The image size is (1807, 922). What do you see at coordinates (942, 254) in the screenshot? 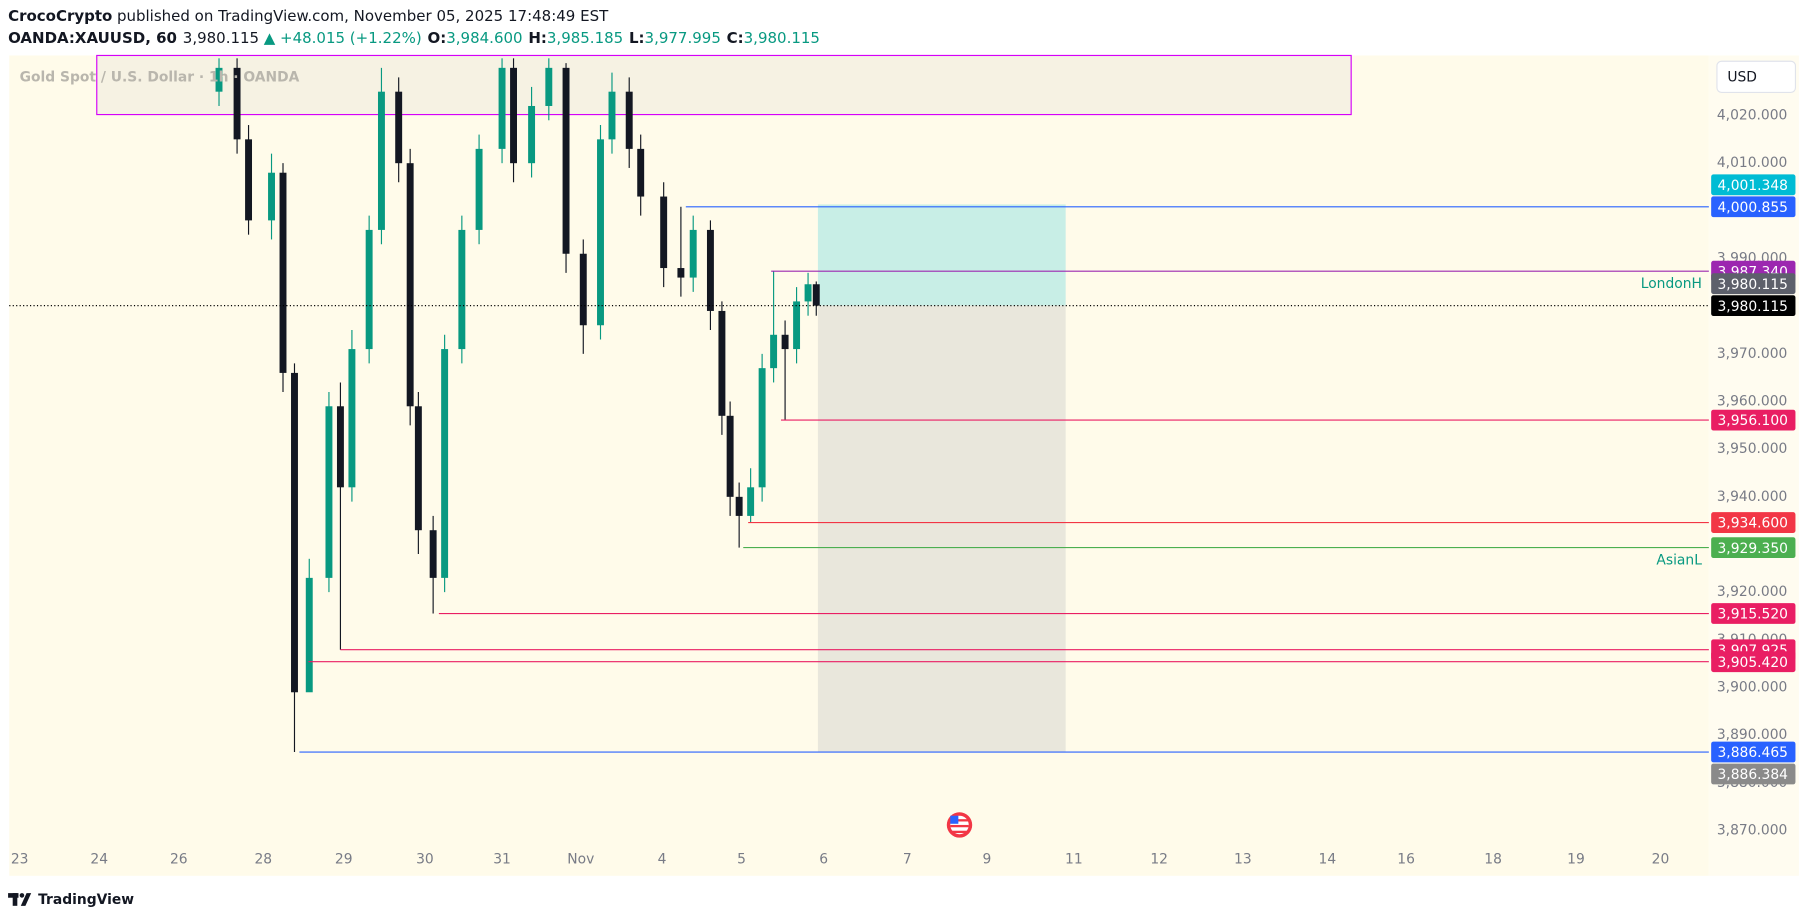
I see `position-profit` at bounding box center [942, 254].